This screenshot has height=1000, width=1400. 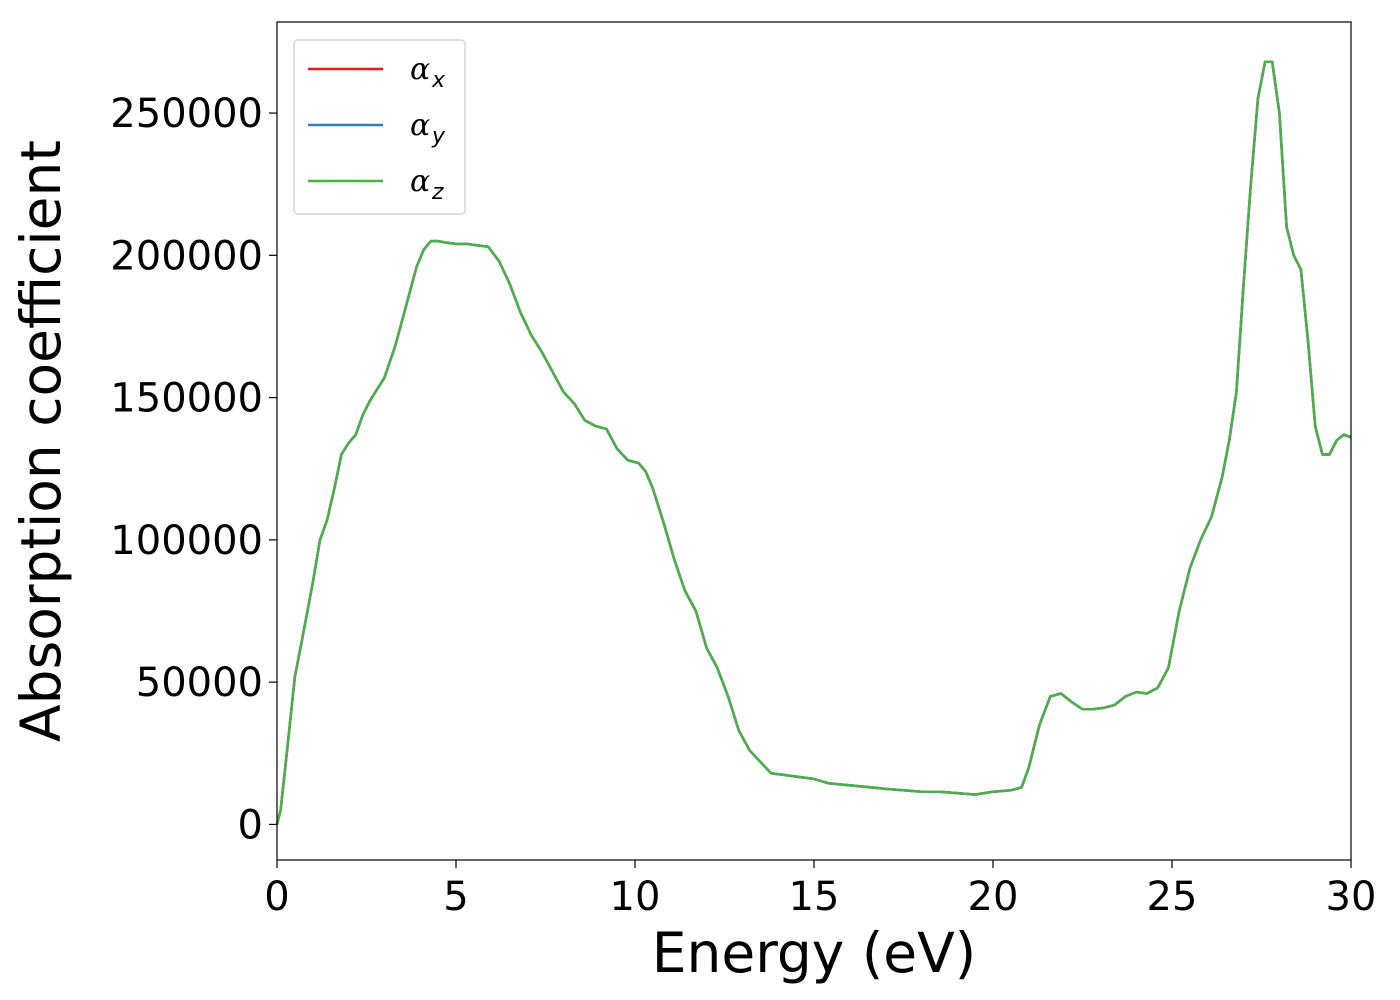 What do you see at coordinates (420, 181) in the screenshot?
I see `legend-label-z: α` at bounding box center [420, 181].